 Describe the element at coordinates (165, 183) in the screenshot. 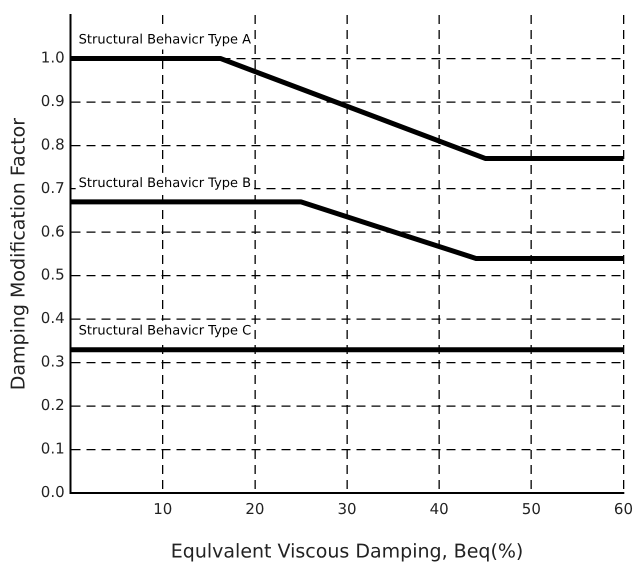

I see `series-label: Structural Behavicr Type B` at that location.